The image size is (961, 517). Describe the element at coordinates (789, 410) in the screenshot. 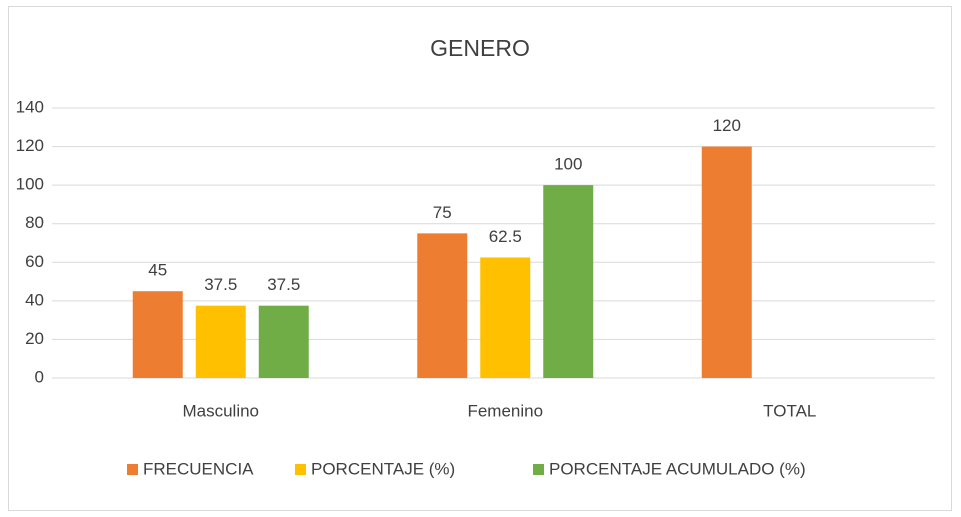

I see `x-tick-label: TOTAL` at that location.